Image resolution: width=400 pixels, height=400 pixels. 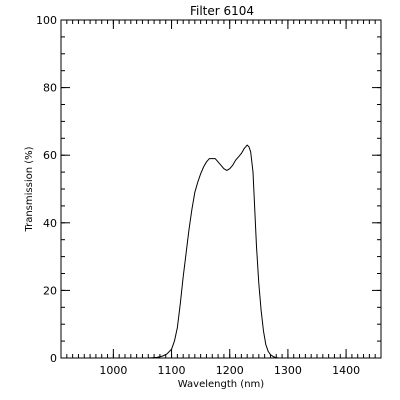 What do you see at coordinates (46, 189) in the screenshot?
I see `y-tick-labels: 0 20 40 60 80 100` at bounding box center [46, 189].